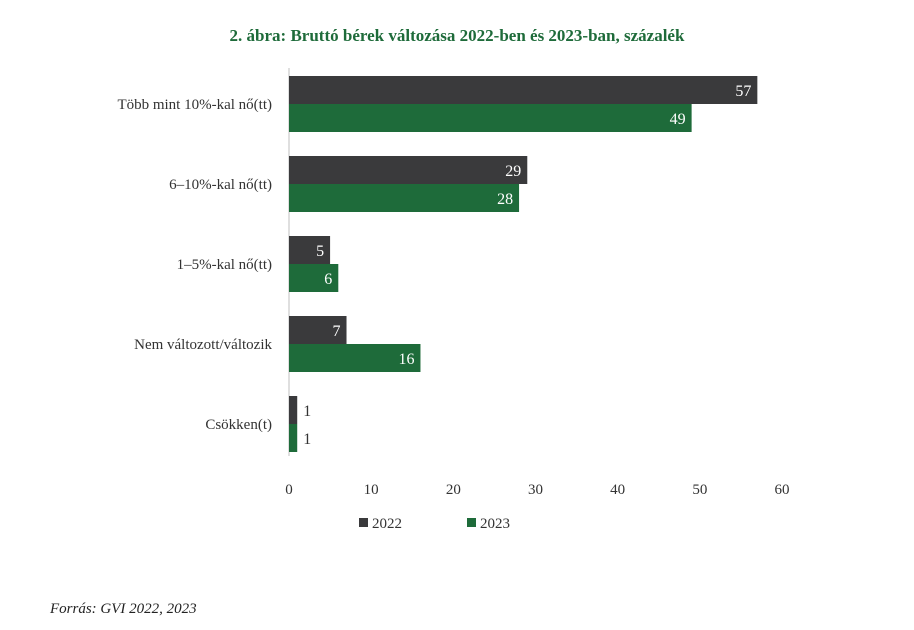 The image size is (914, 630). What do you see at coordinates (699, 490) in the screenshot?
I see `x-tick-label: 50` at bounding box center [699, 490].